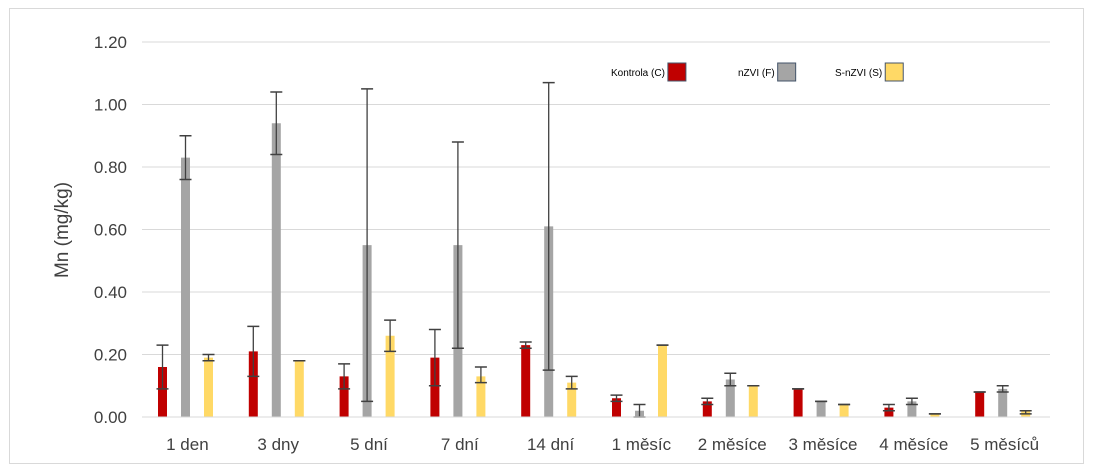 This screenshot has width=1094, height=473. What do you see at coordinates (110, 105) in the screenshot?
I see `y-tick-label: 1.00` at bounding box center [110, 105].